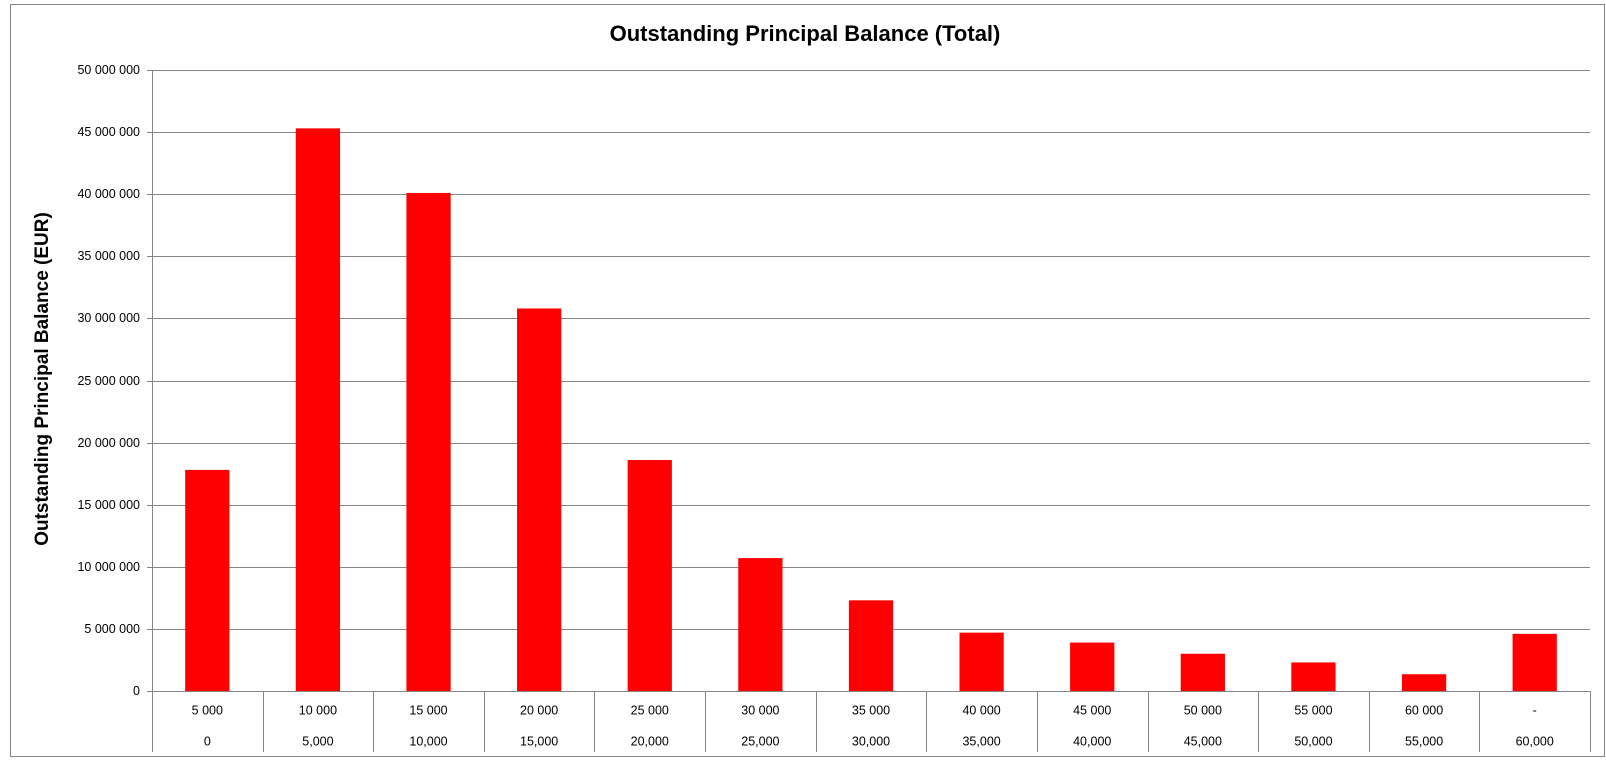 The height and width of the screenshot is (762, 1606). What do you see at coordinates (1424, 710) in the screenshot?
I see `x-tick-label: 60 000` at bounding box center [1424, 710].